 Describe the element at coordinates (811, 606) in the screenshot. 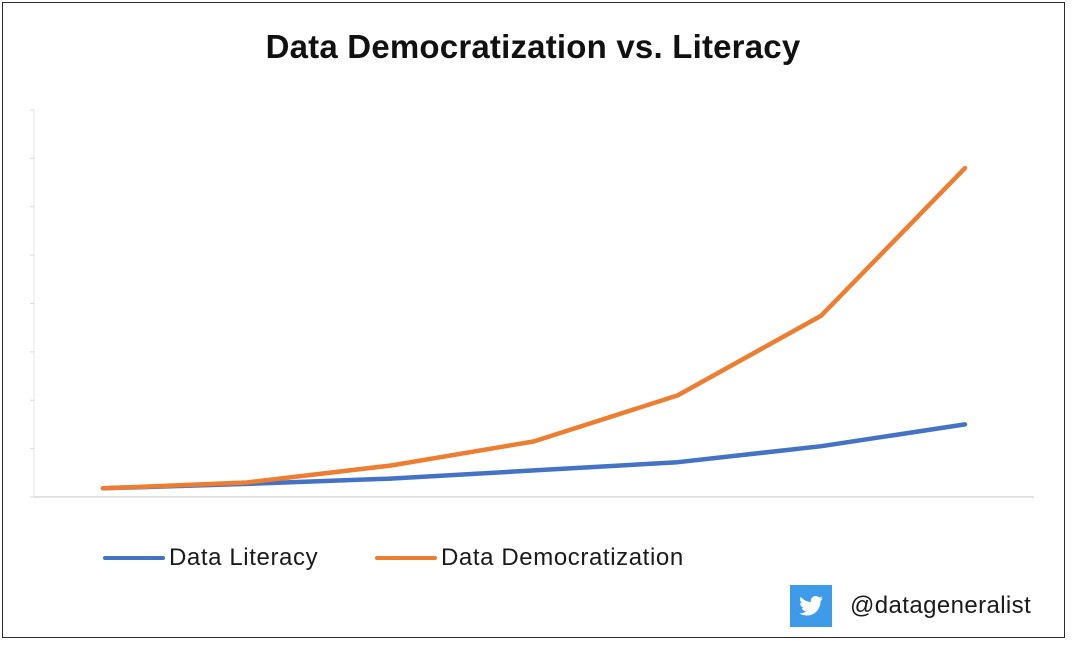

I see `twitter-icon` at that location.